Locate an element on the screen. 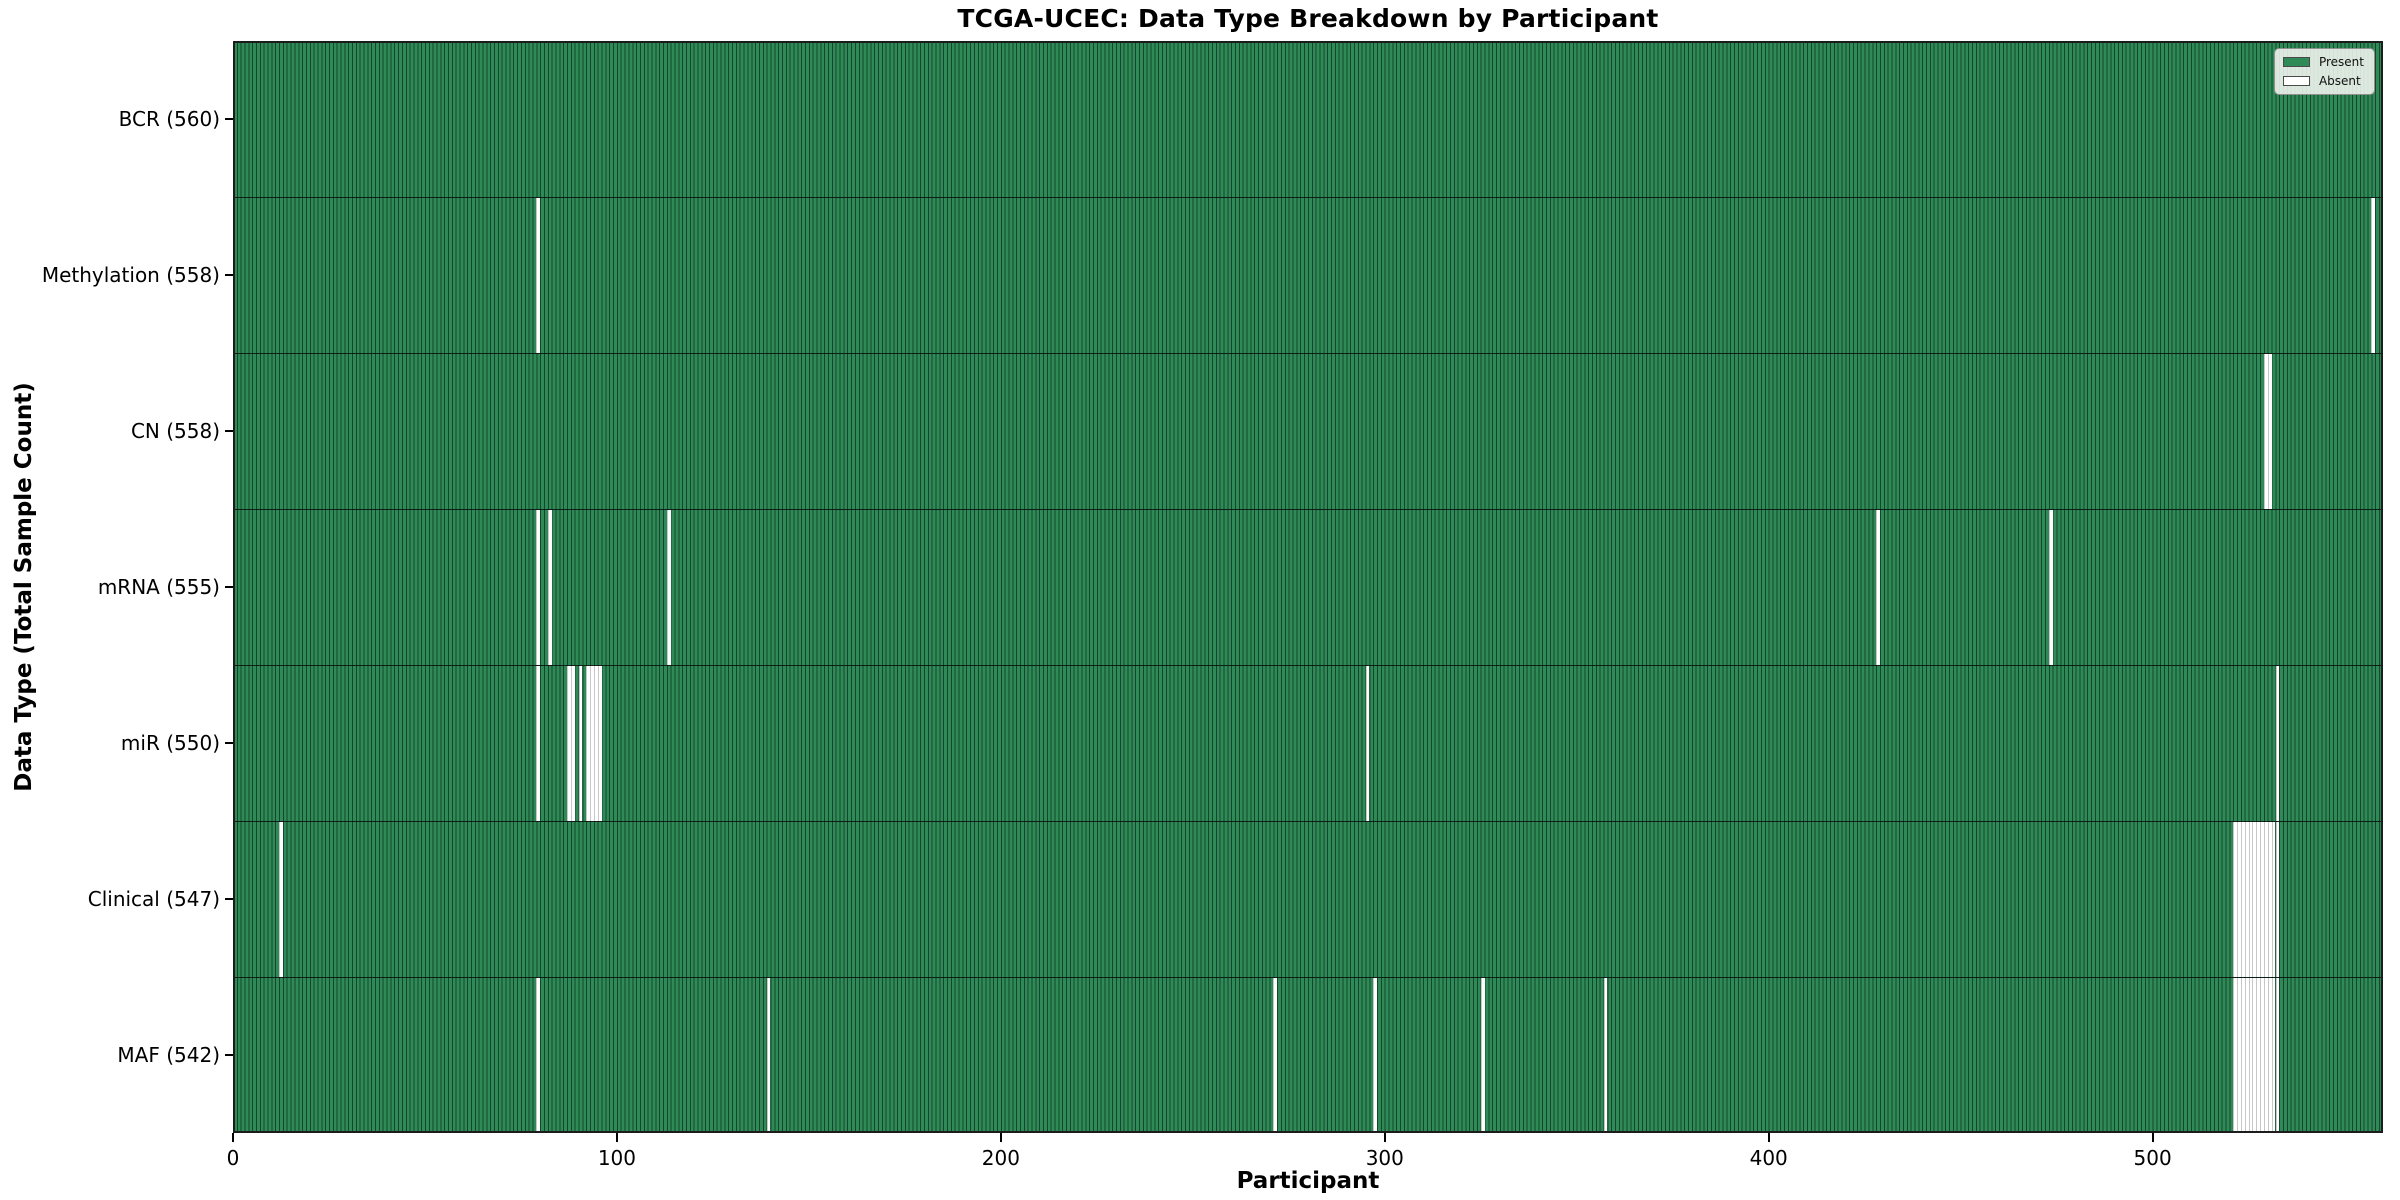 Image resolution: width=2400 pixels, height=1200 pixels. legend-label-present: Present is located at coordinates (2341, 62).